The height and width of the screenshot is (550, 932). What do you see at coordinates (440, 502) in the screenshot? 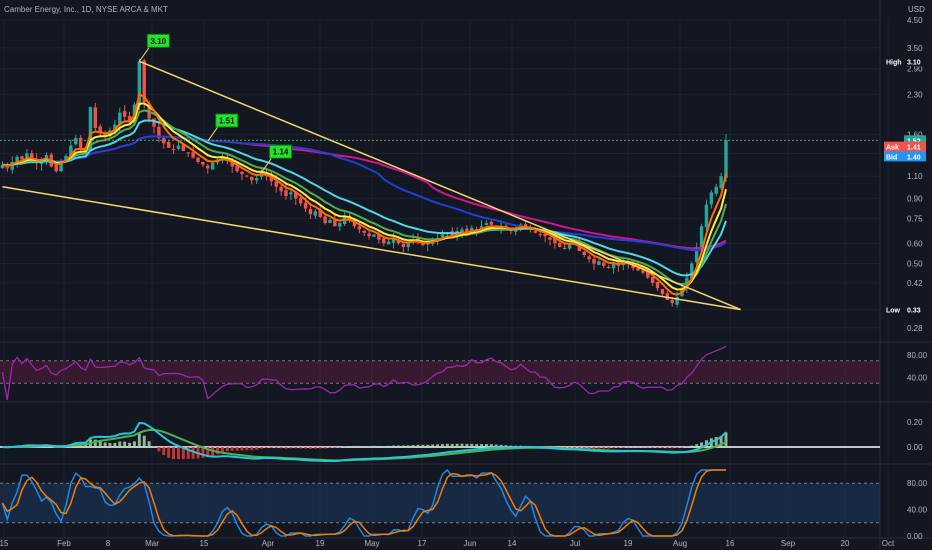
I see `stochastic-panel` at bounding box center [440, 502].